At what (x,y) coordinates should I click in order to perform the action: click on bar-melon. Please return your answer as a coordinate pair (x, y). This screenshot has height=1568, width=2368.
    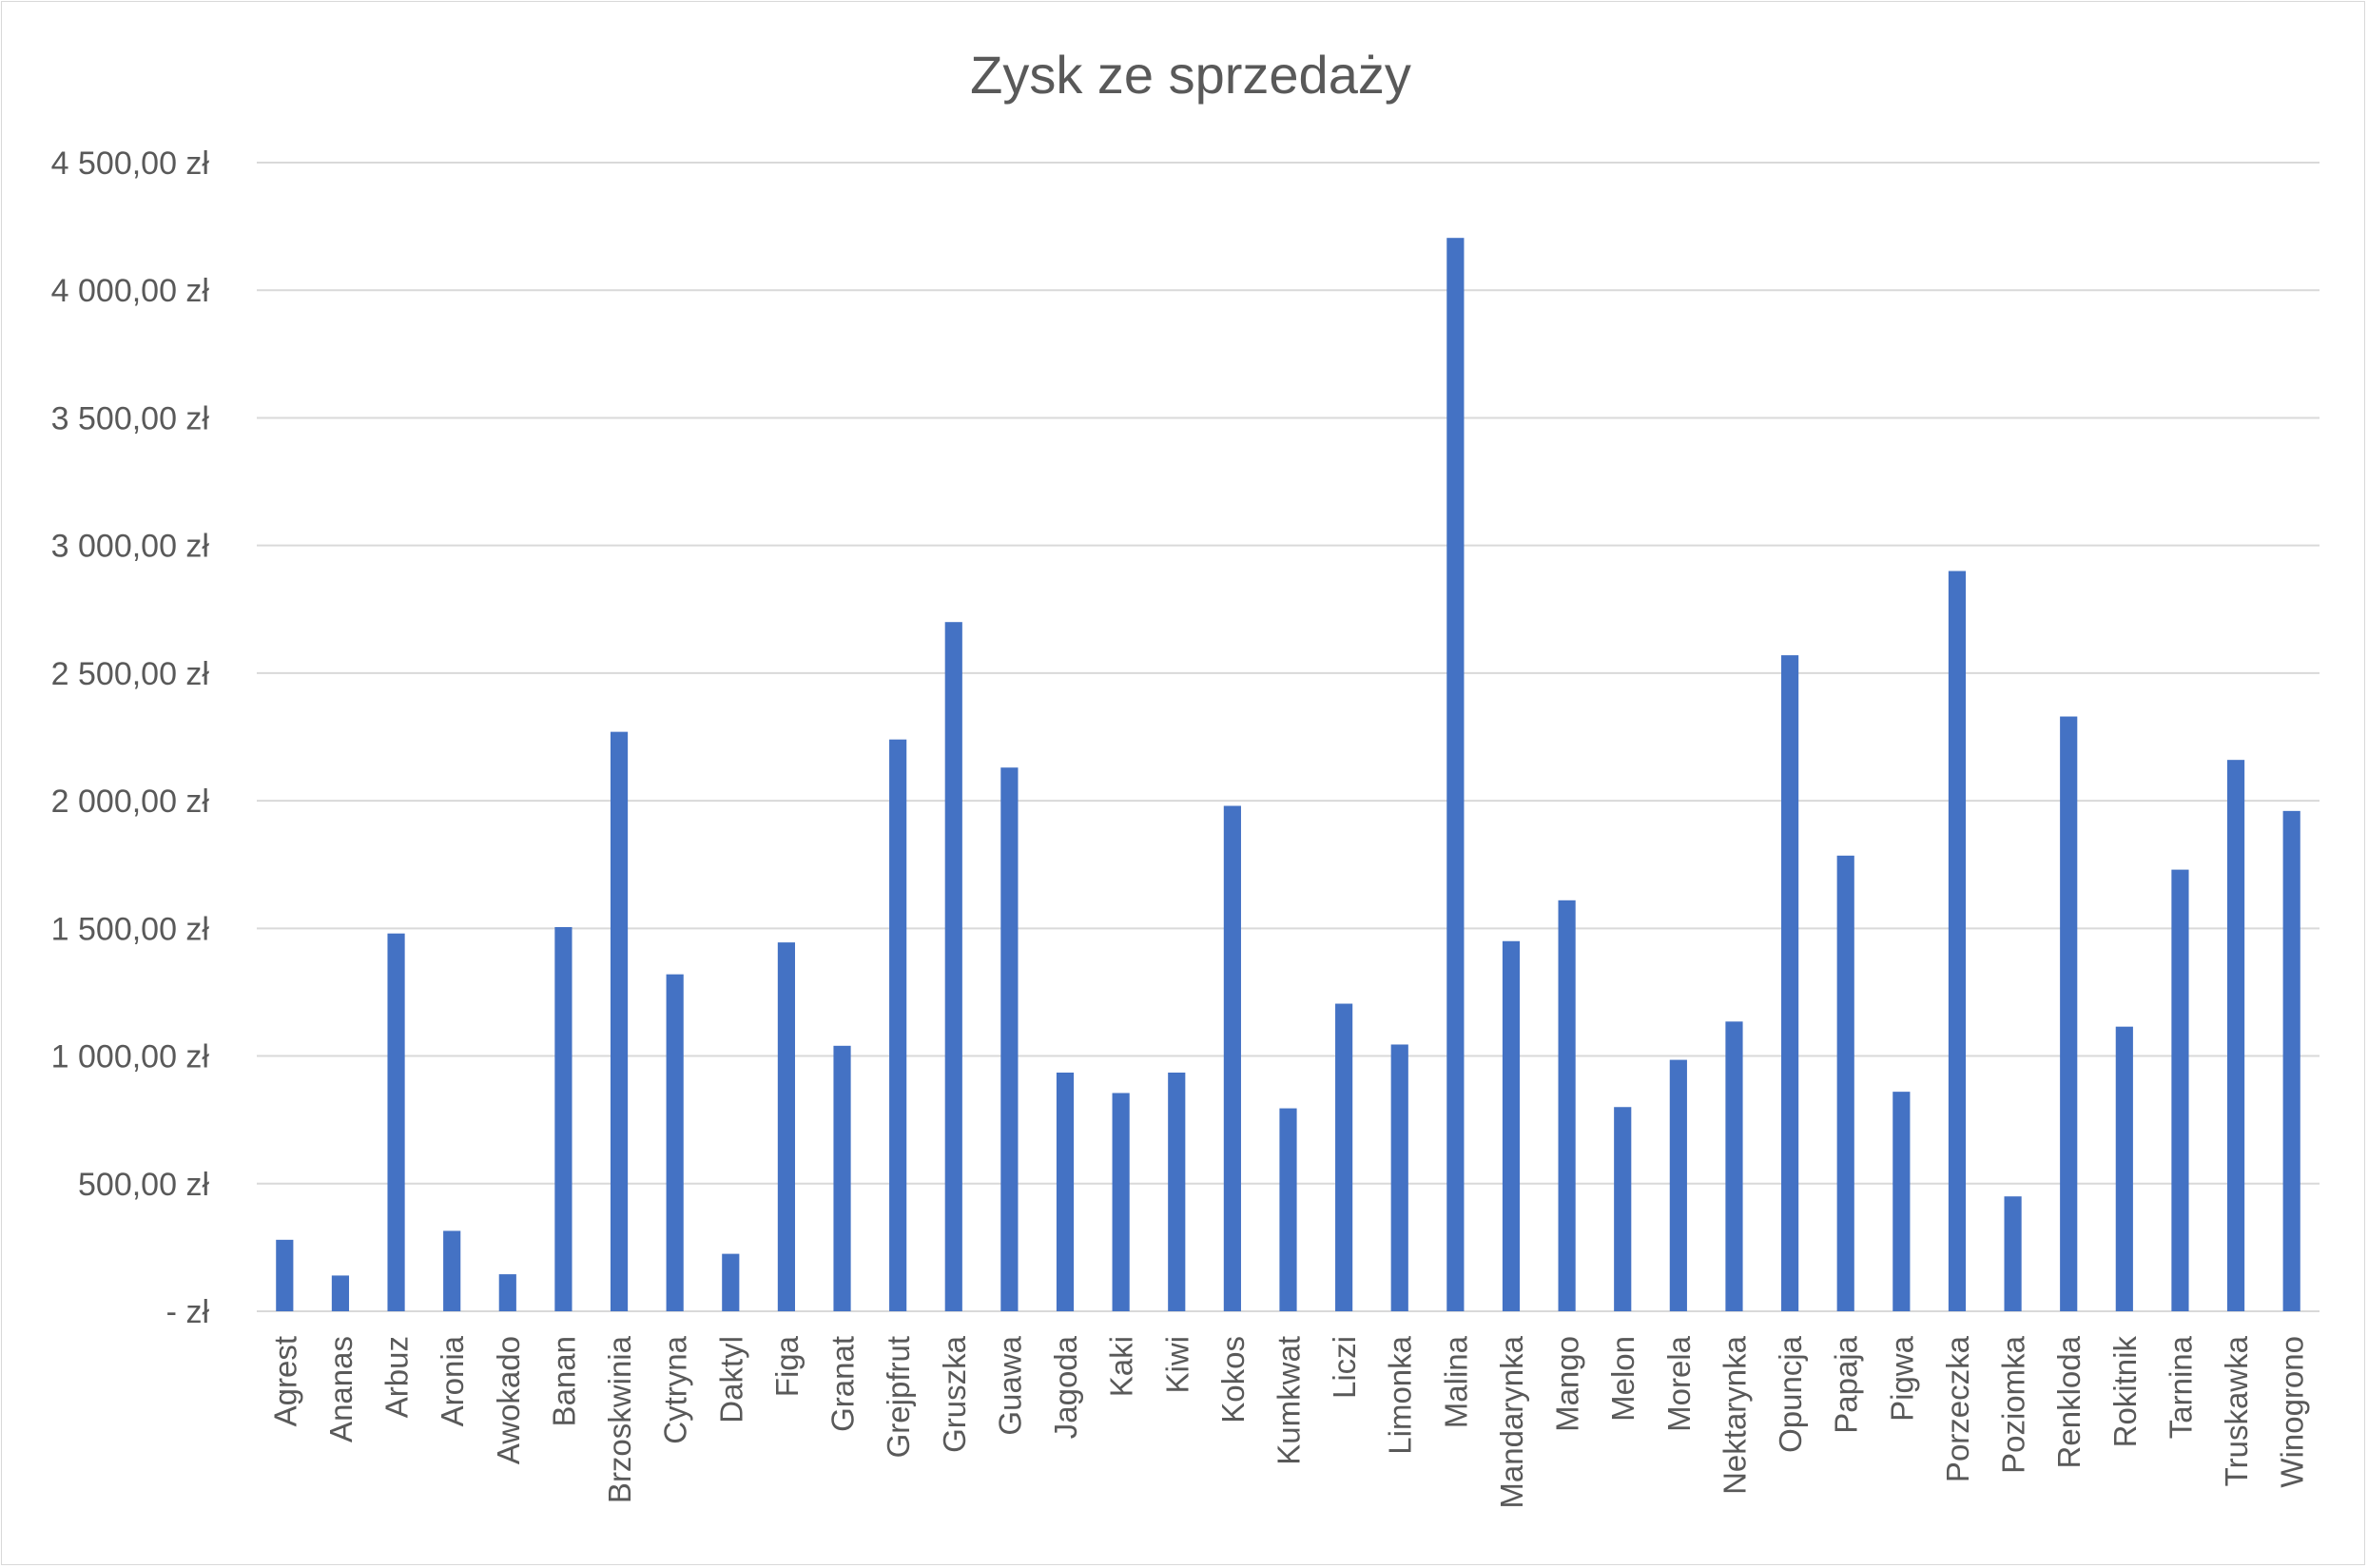
    Looking at the image, I should click on (1623, 1209).